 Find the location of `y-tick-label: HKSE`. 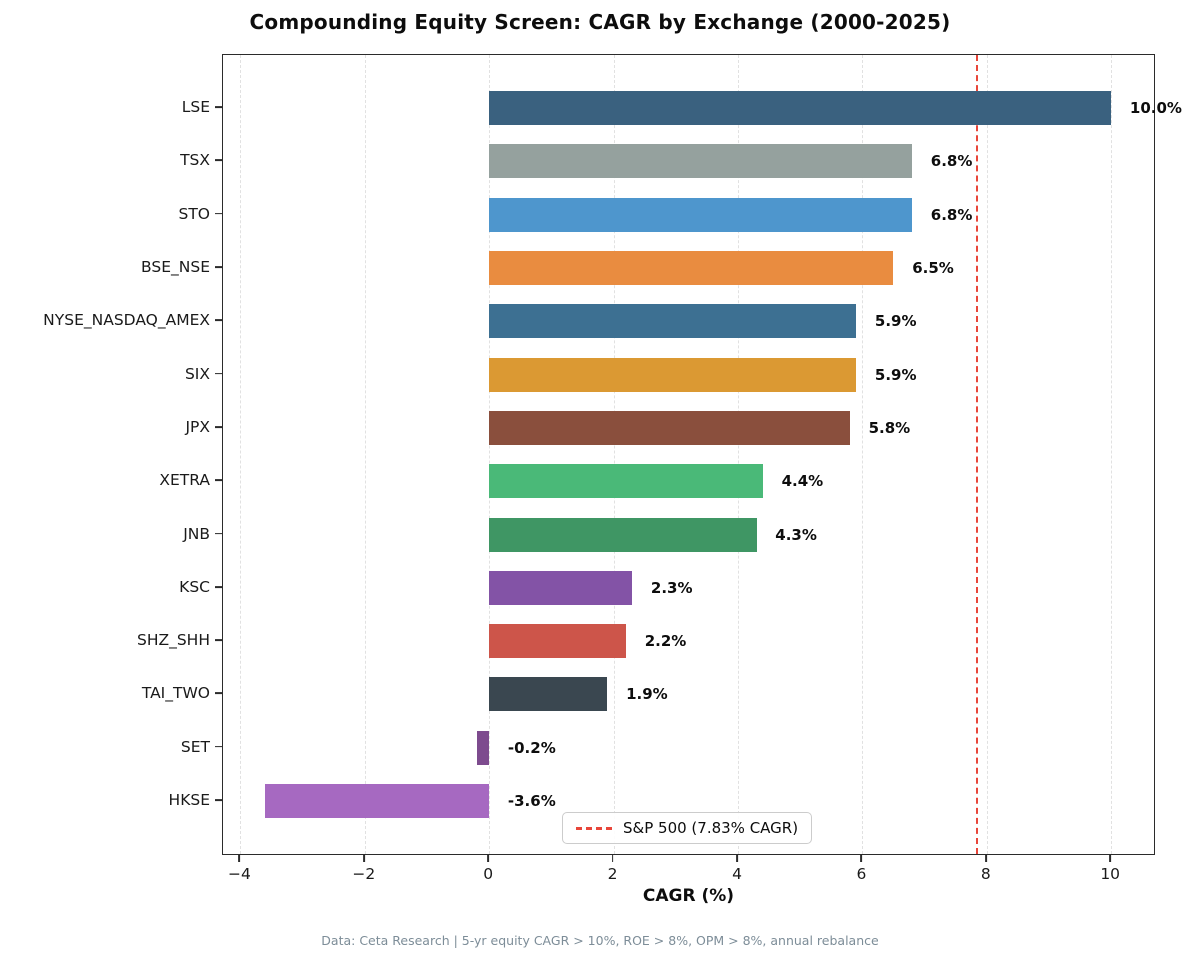

y-tick-label: HKSE is located at coordinates (189, 800).